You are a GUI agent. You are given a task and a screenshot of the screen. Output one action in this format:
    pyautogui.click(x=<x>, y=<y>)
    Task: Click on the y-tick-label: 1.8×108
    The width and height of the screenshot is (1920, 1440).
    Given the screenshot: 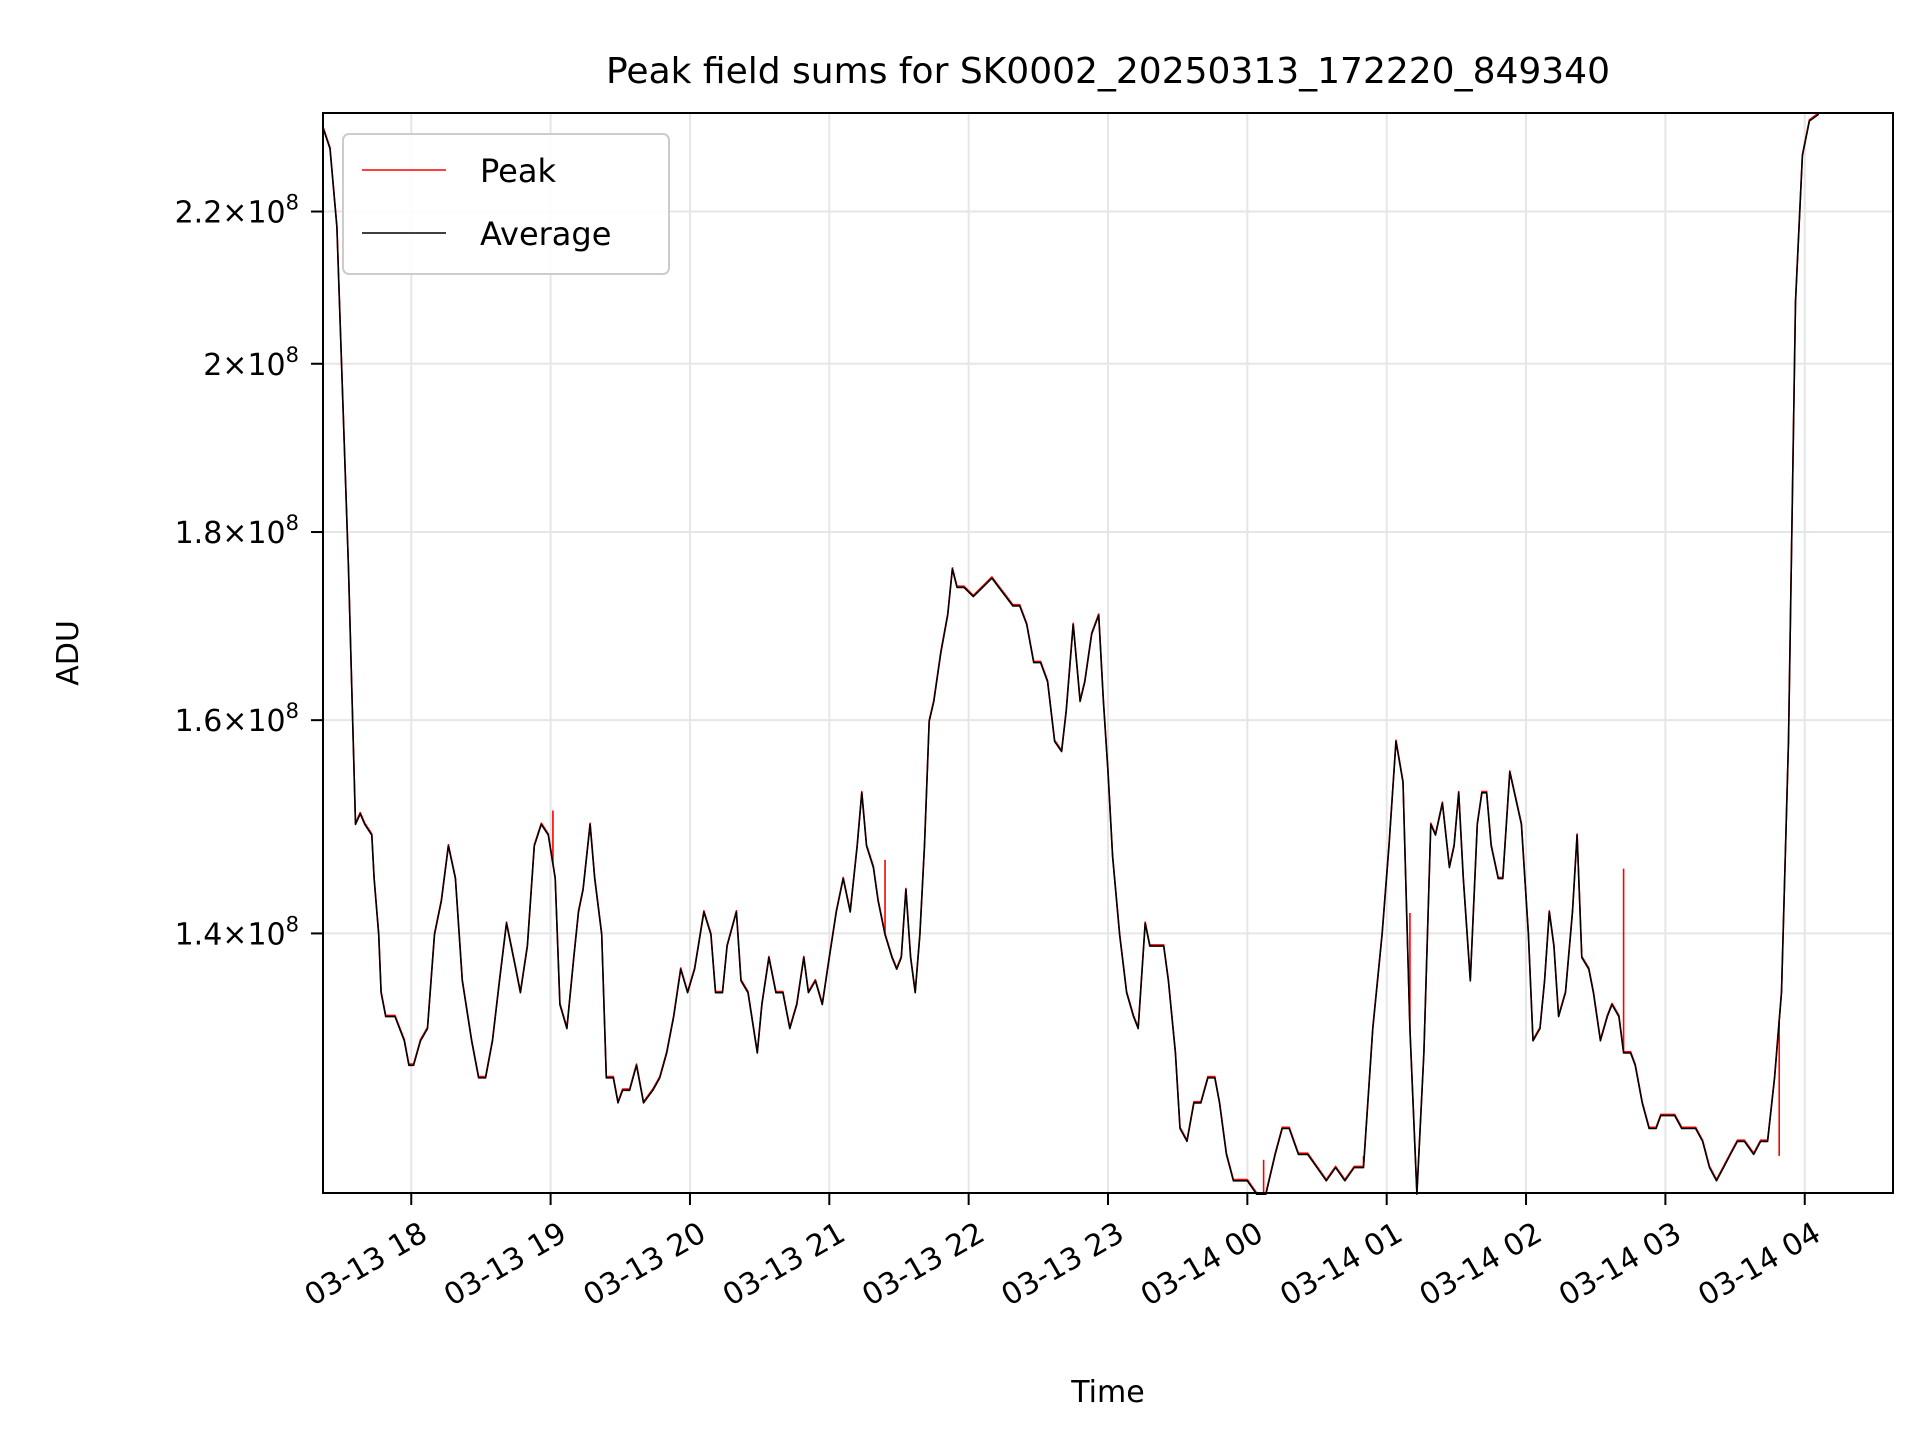 What is the action you would take?
    pyautogui.click(x=237, y=531)
    